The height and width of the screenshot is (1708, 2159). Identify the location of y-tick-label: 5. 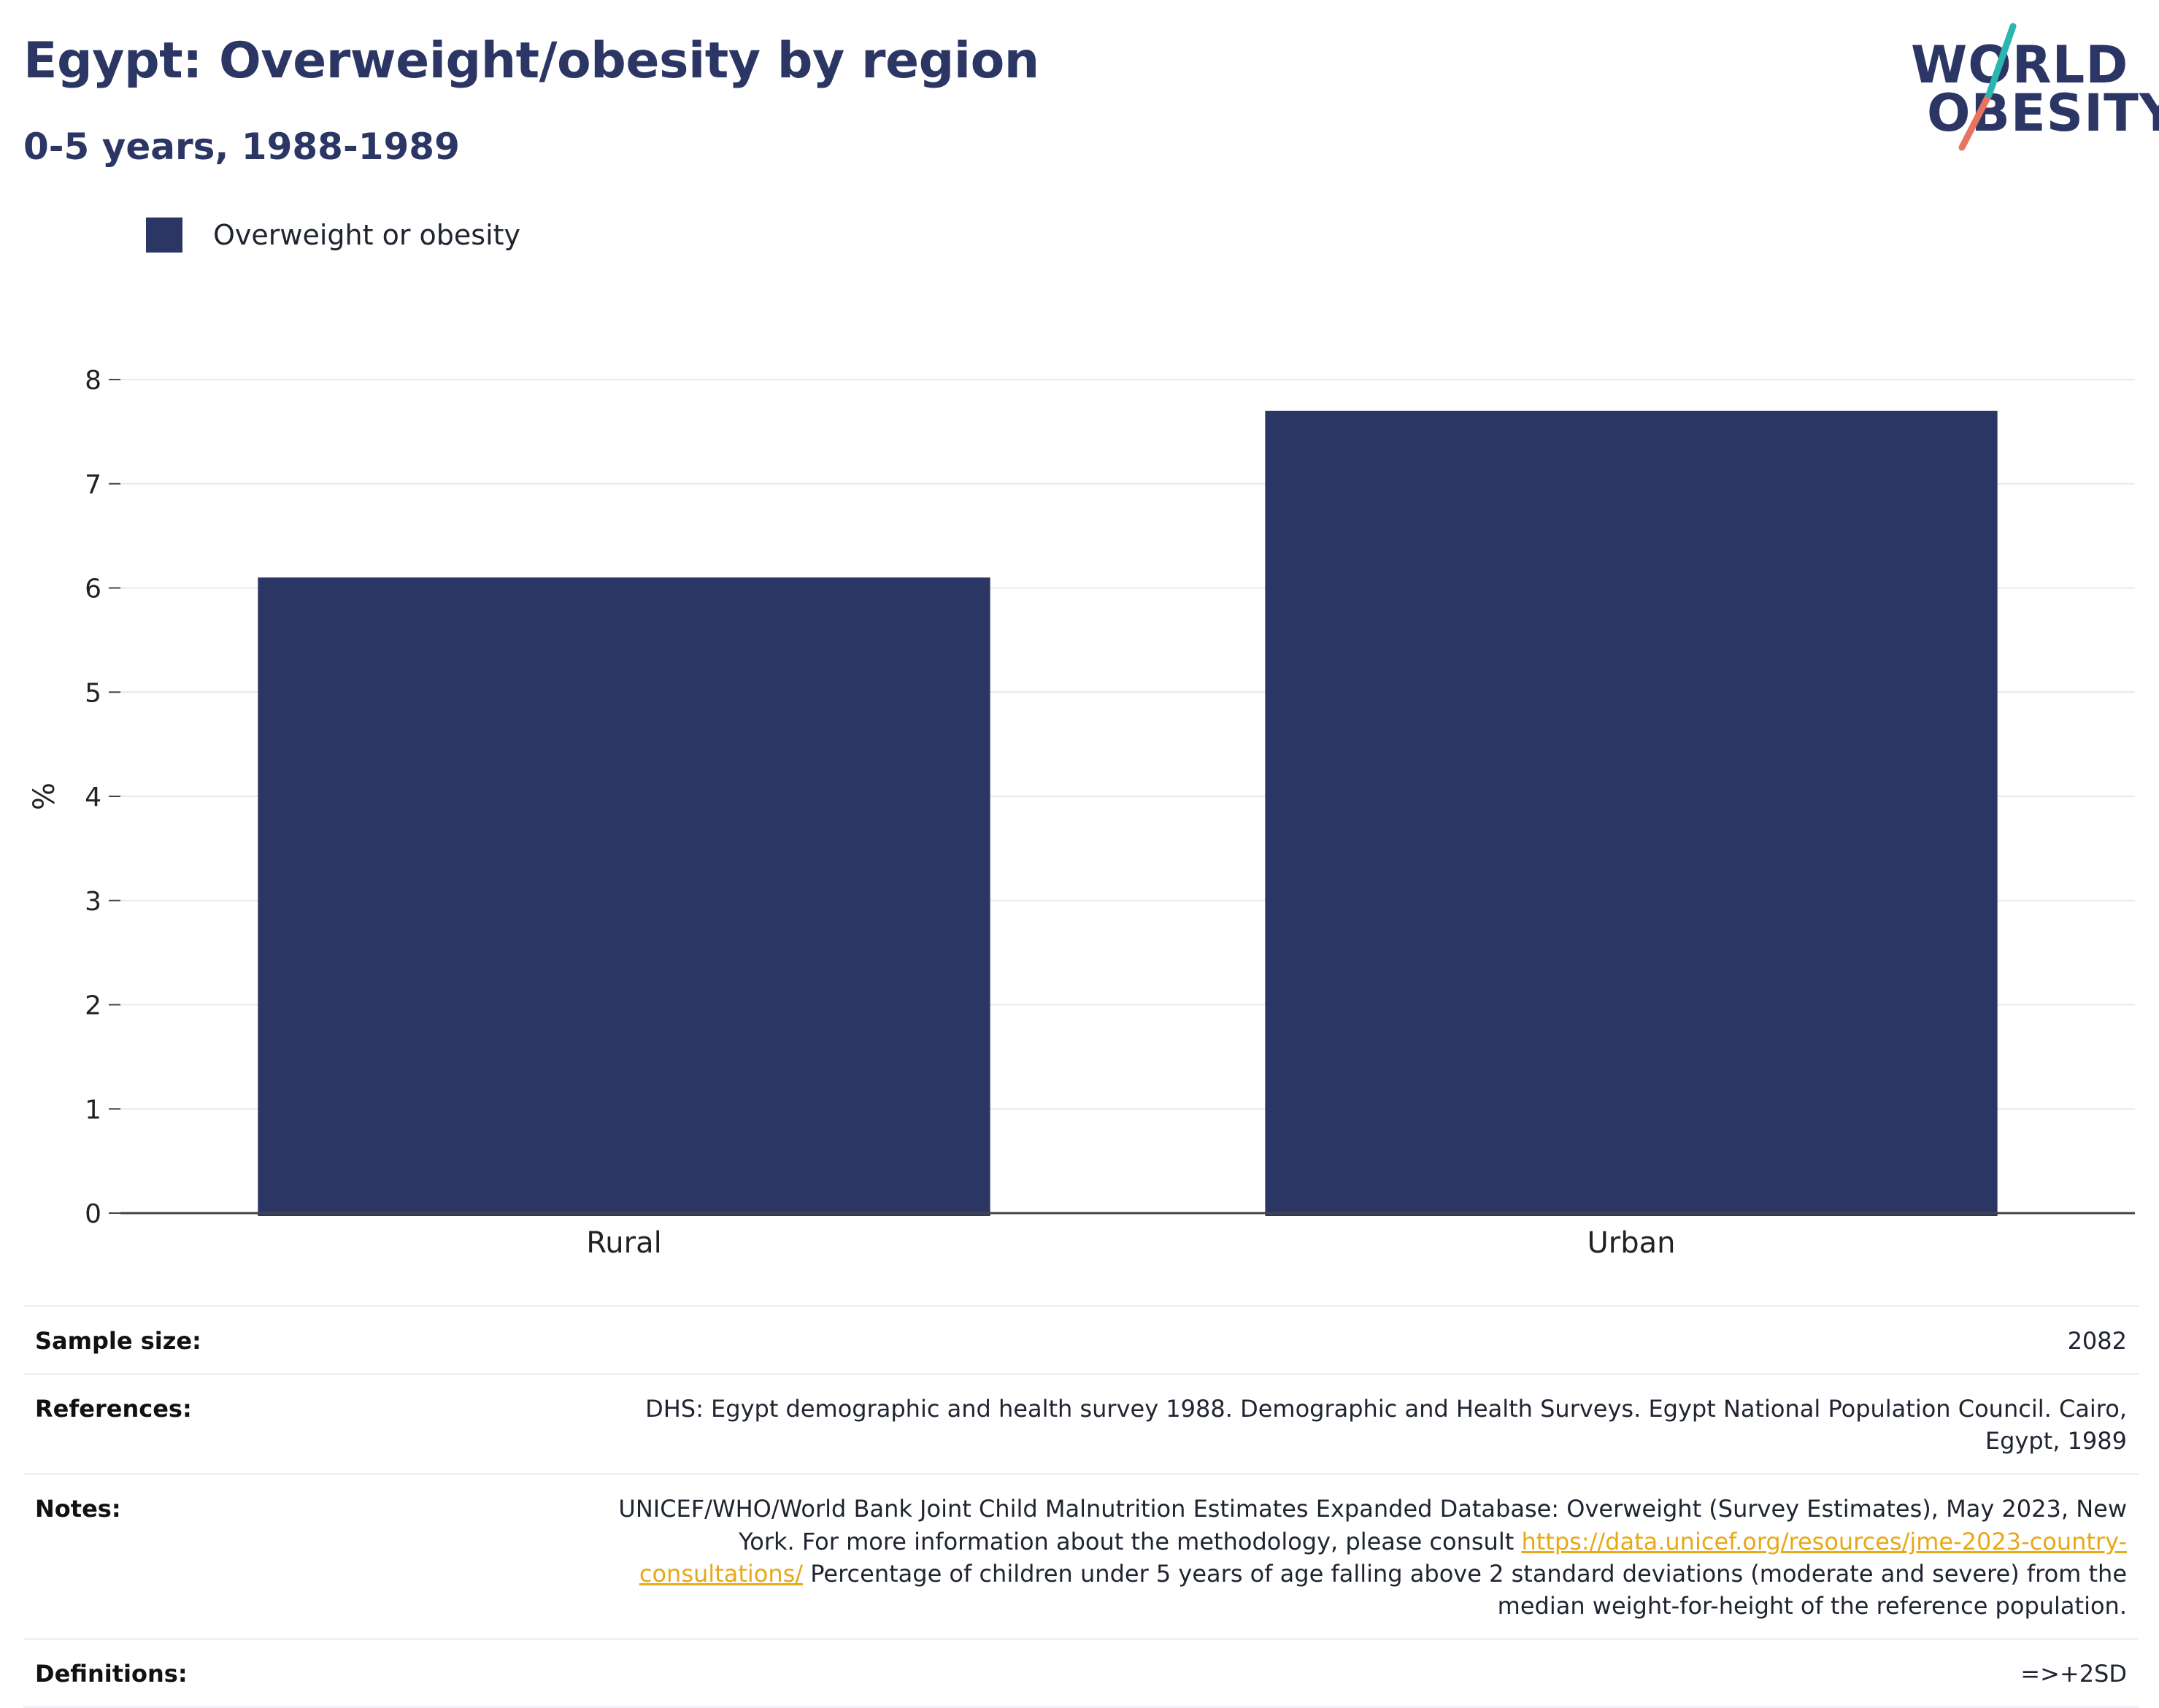
(93, 693).